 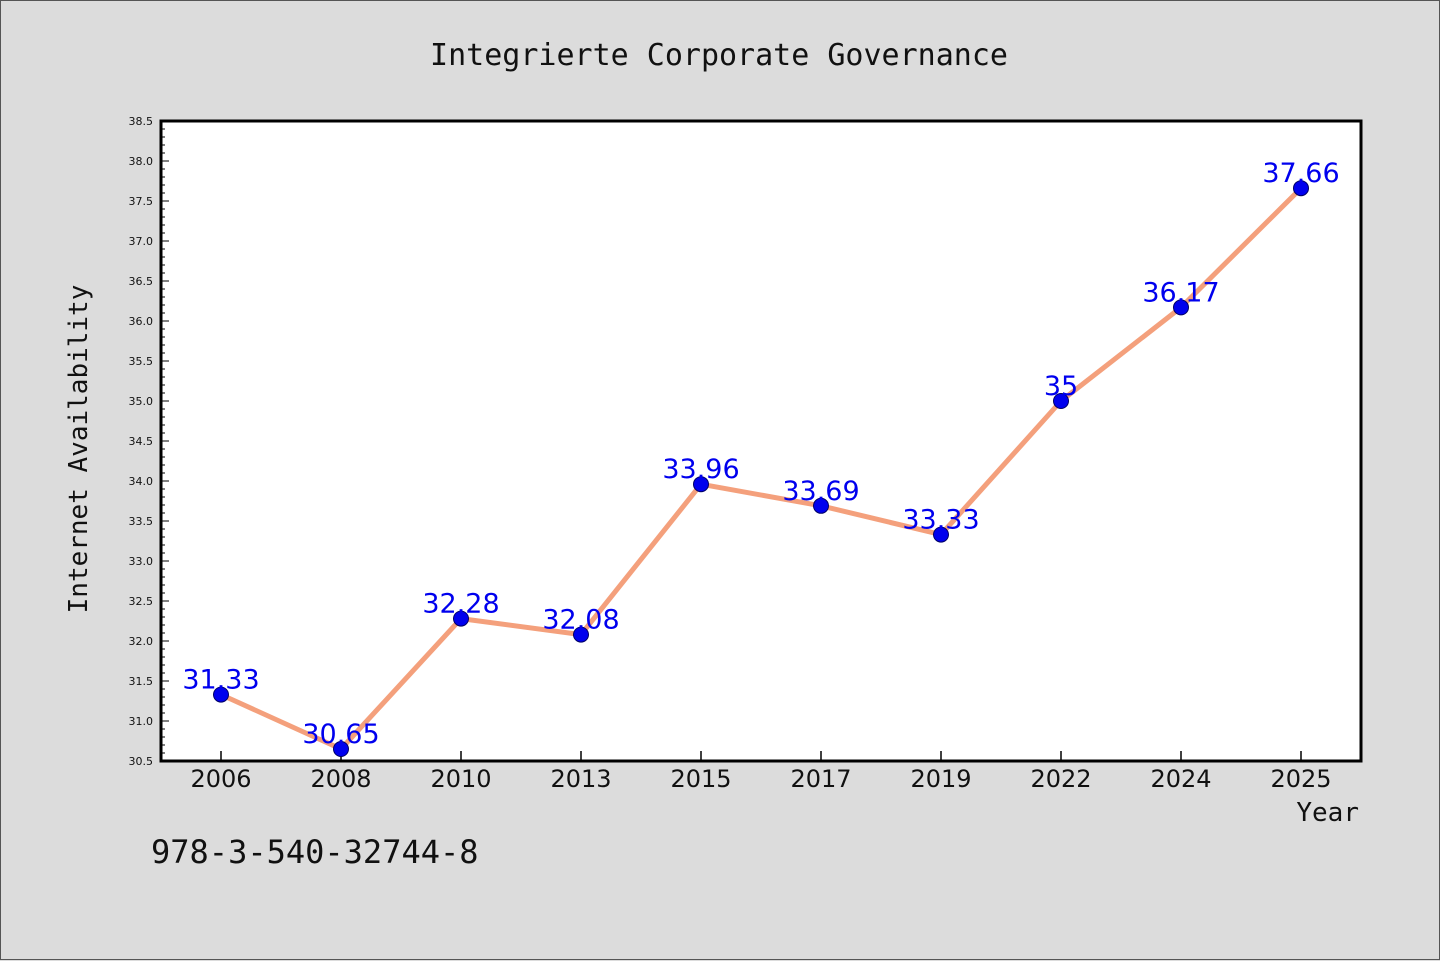 What do you see at coordinates (79, 449) in the screenshot?
I see `y-axis-label: Internet Availability` at bounding box center [79, 449].